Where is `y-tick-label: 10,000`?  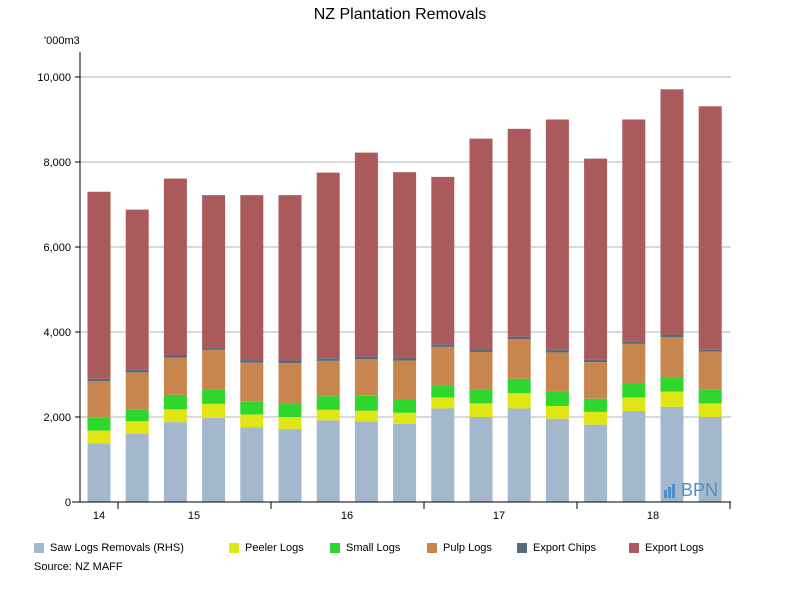 y-tick-label: 10,000 is located at coordinates (54, 78).